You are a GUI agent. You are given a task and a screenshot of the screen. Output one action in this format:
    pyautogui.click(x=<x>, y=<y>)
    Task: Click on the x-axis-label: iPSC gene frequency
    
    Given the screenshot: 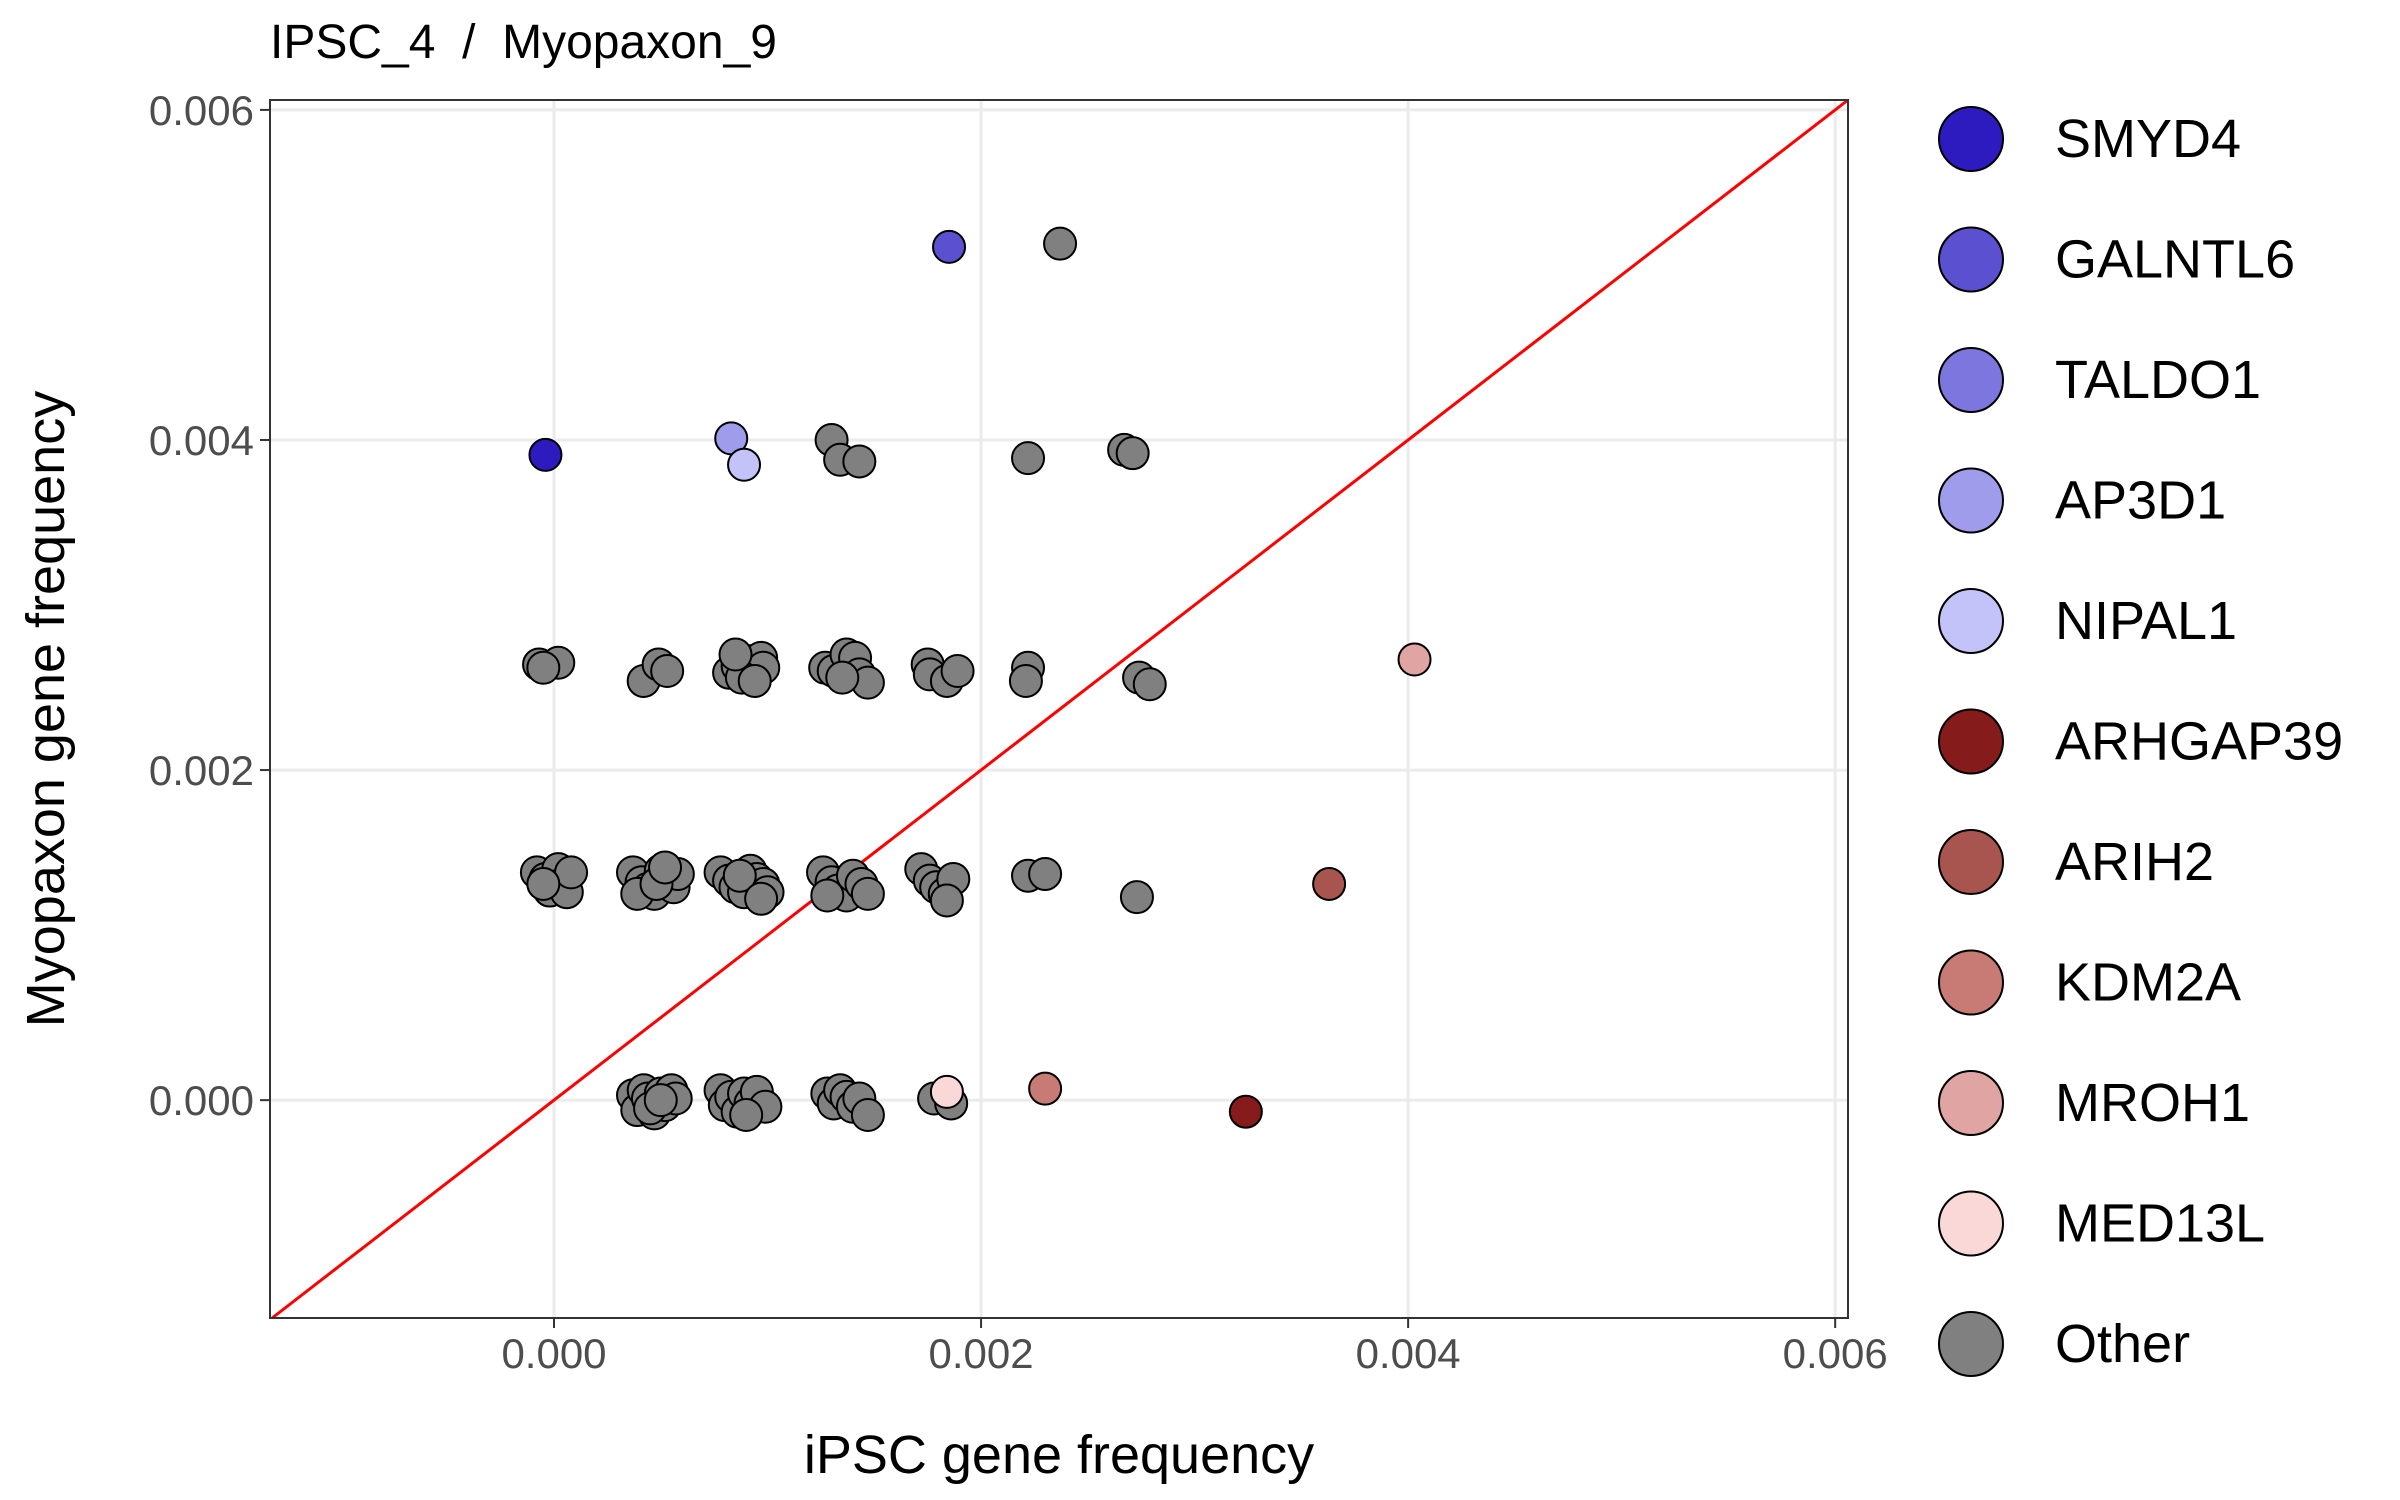 What is the action you would take?
    pyautogui.click(x=1059, y=1455)
    